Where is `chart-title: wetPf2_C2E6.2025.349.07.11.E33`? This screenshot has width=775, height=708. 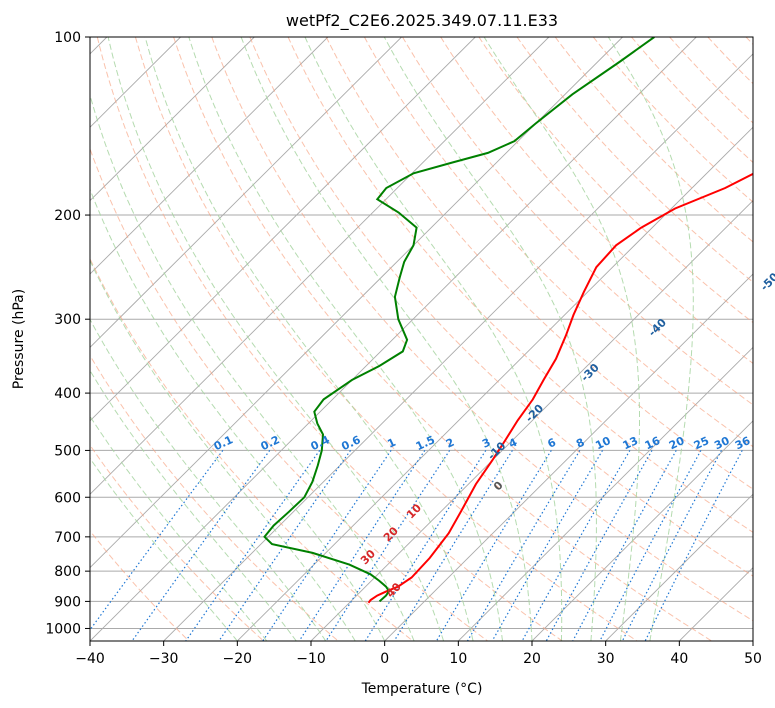
chart-title: wetPf2_C2E6.2025.349.07.11.E33 is located at coordinates (422, 21).